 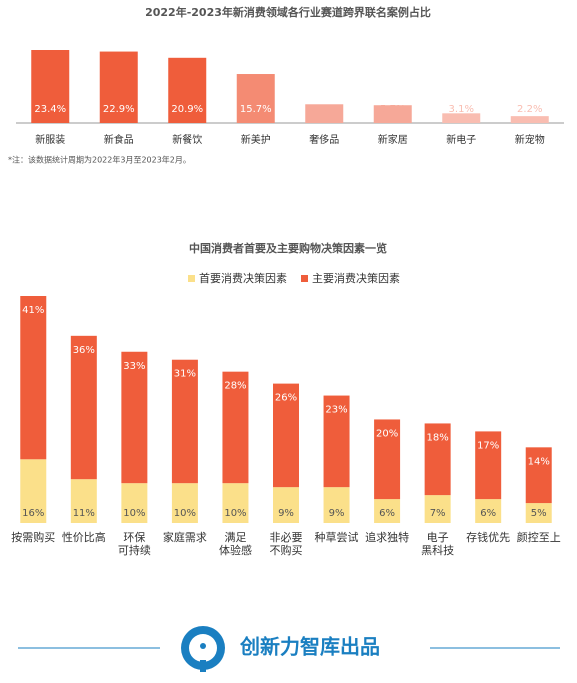 What do you see at coordinates (185, 374) in the screenshot?
I see `value-label: 31%` at bounding box center [185, 374].